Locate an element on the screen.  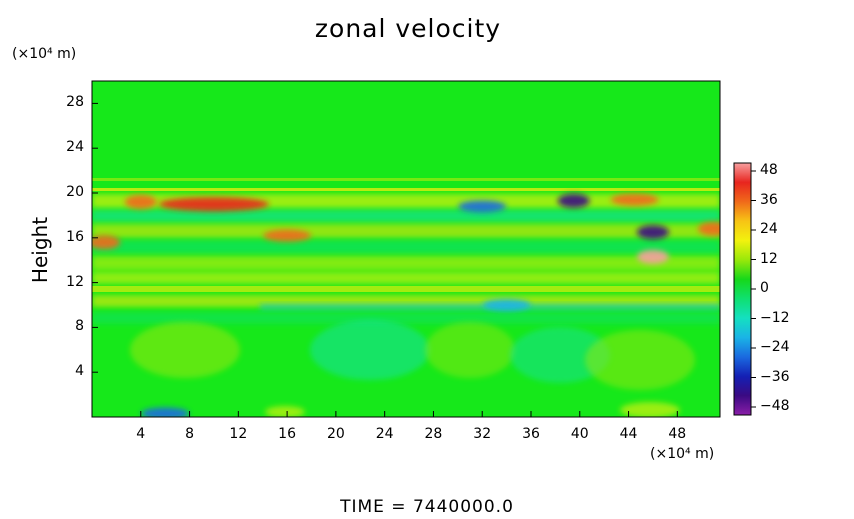
x-tick-label: 44 is located at coordinates (628, 434).